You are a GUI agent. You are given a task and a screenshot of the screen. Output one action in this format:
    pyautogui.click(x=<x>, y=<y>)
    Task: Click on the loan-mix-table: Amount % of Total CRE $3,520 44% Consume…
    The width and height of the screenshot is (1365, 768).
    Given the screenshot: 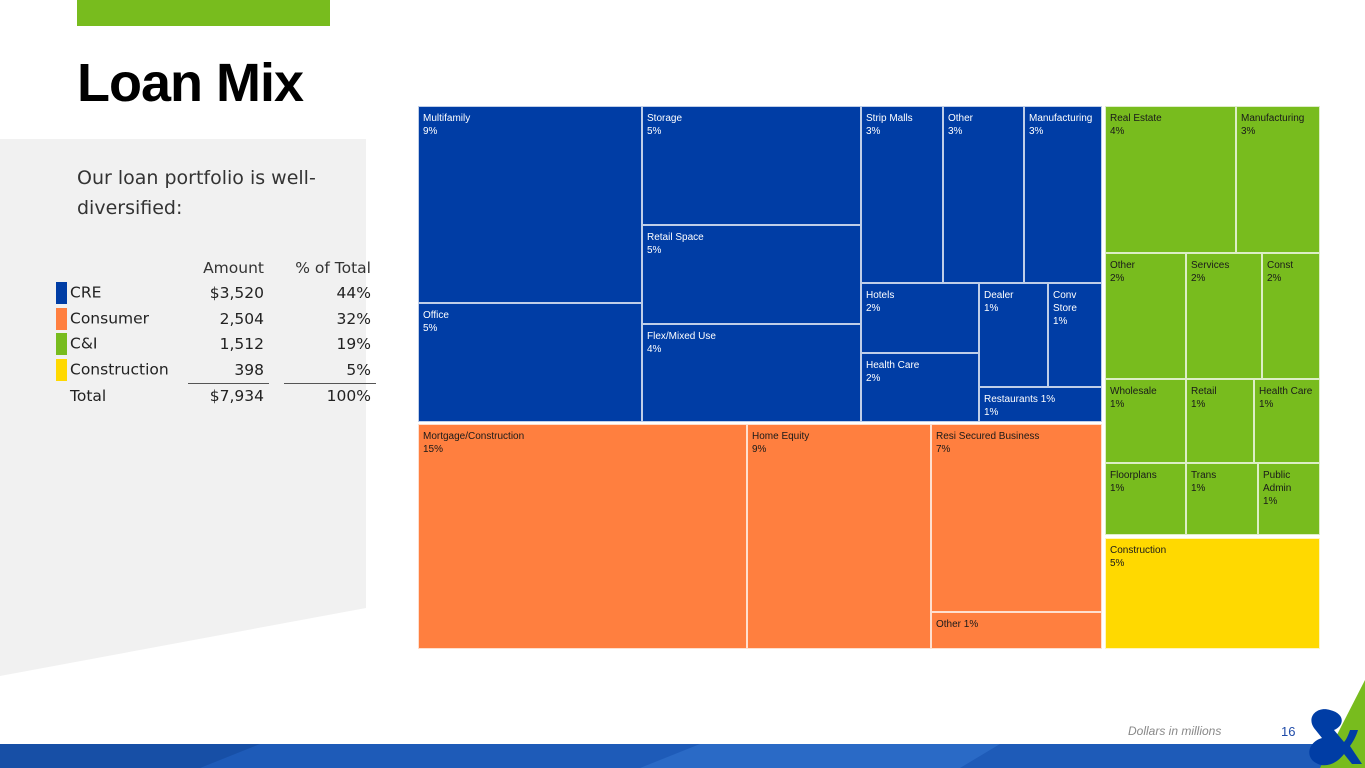 What is the action you would take?
    pyautogui.click(x=216, y=332)
    